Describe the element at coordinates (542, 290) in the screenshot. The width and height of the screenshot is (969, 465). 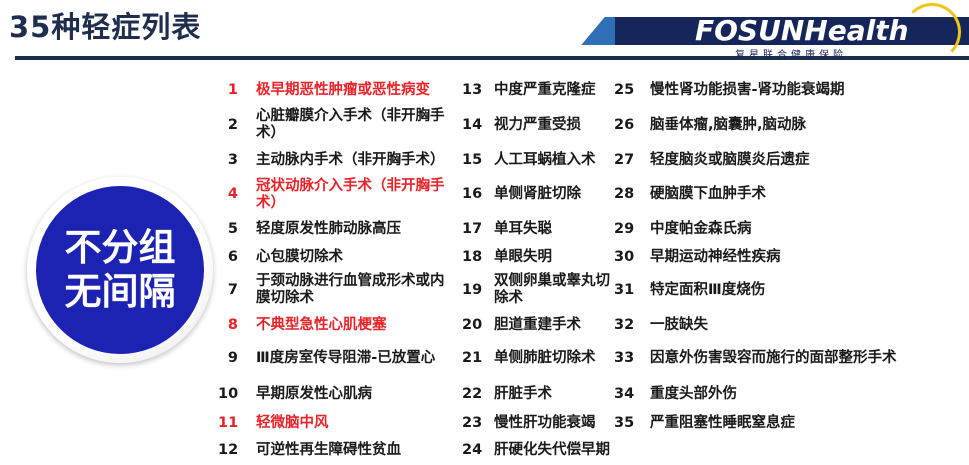
I see `illness-list-item: 19 双侧卵巢或睾丸切除术` at that location.